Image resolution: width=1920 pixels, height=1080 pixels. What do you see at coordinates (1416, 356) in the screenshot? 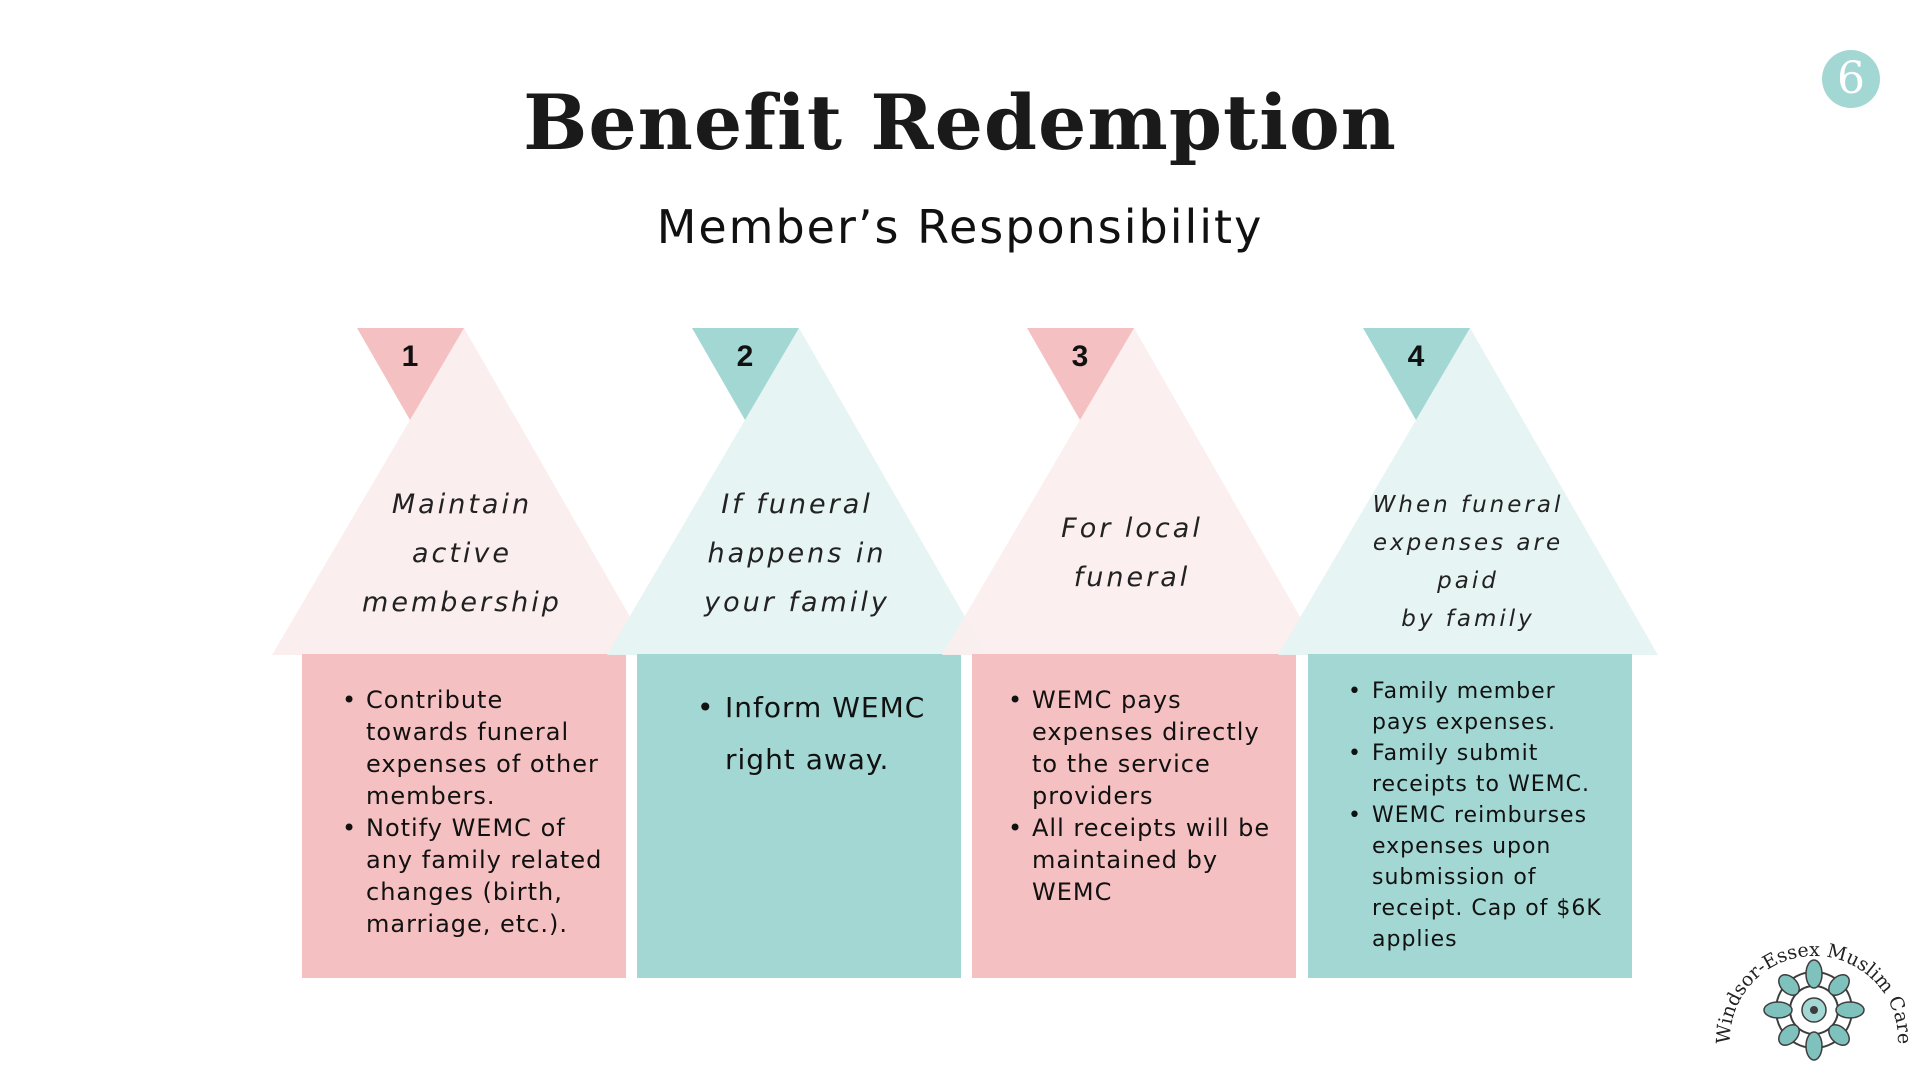
I see `step-4-number: 4` at bounding box center [1416, 356].